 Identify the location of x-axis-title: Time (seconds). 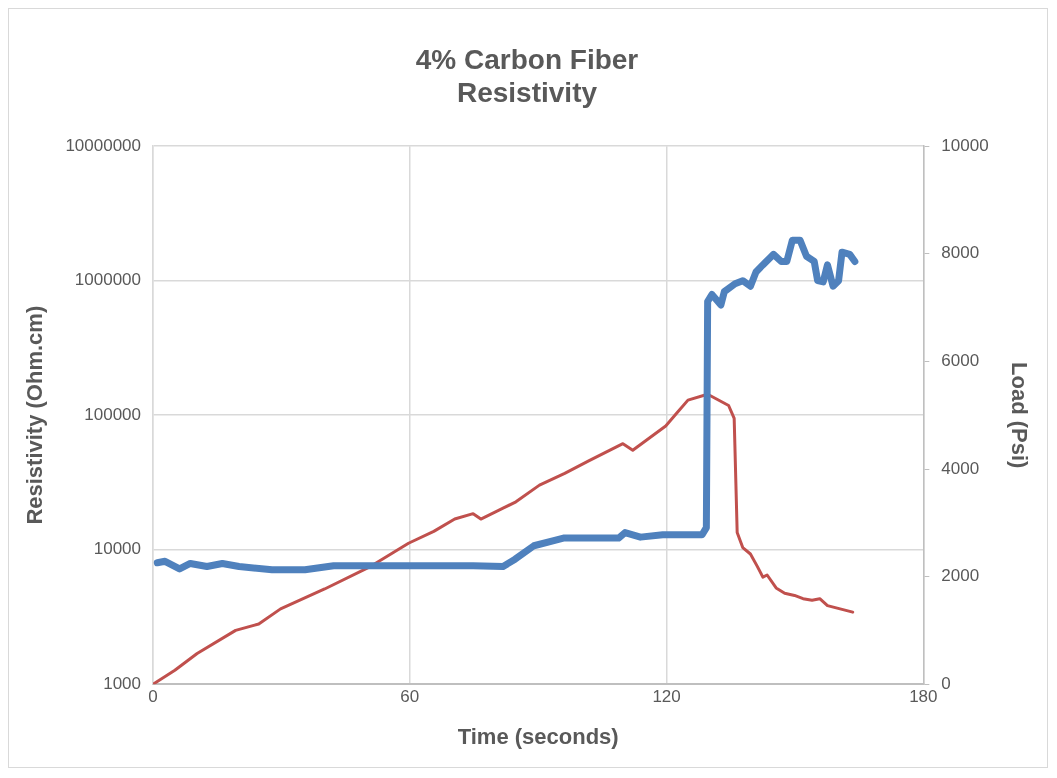
(538, 736).